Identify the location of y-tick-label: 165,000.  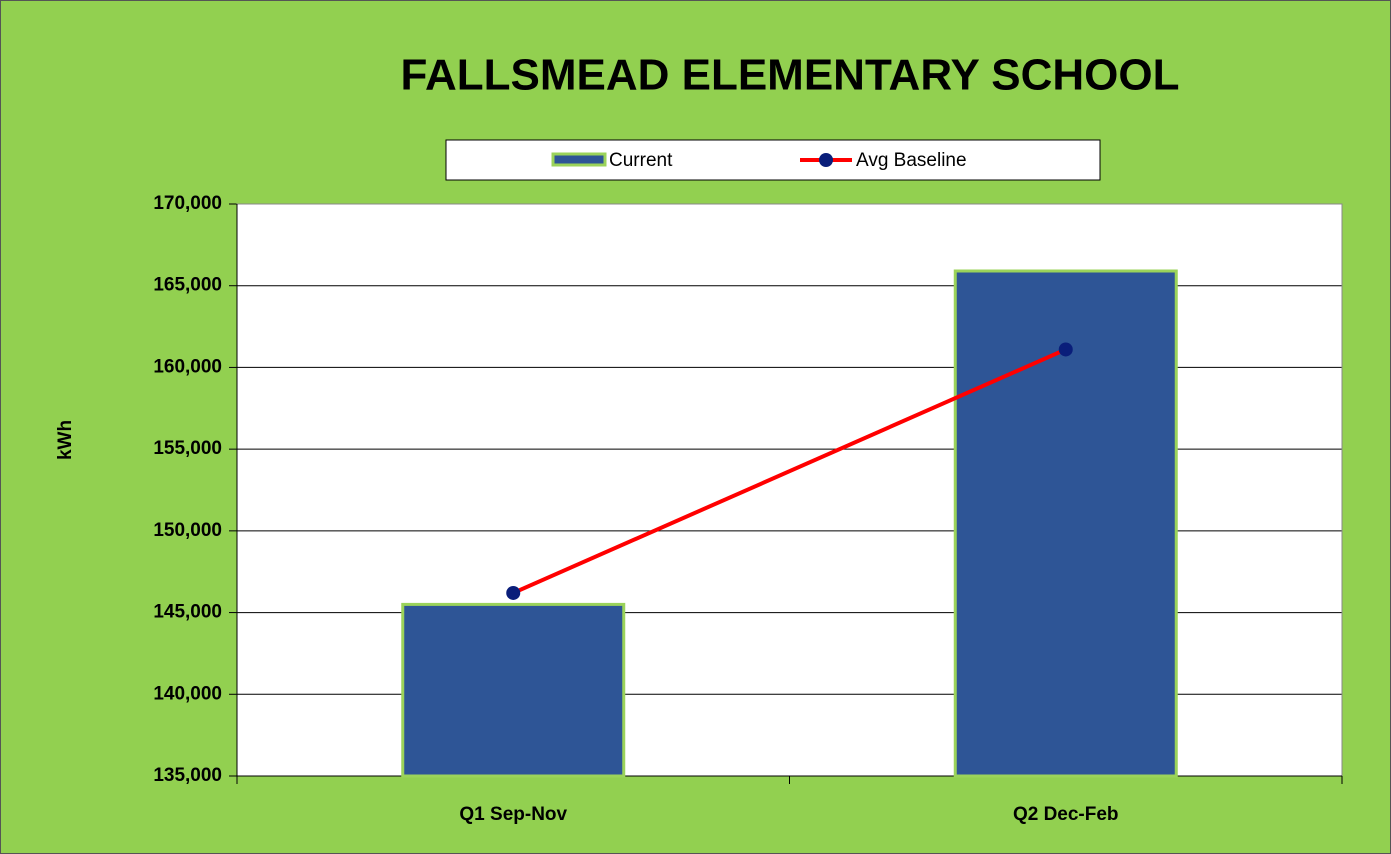
(187, 285).